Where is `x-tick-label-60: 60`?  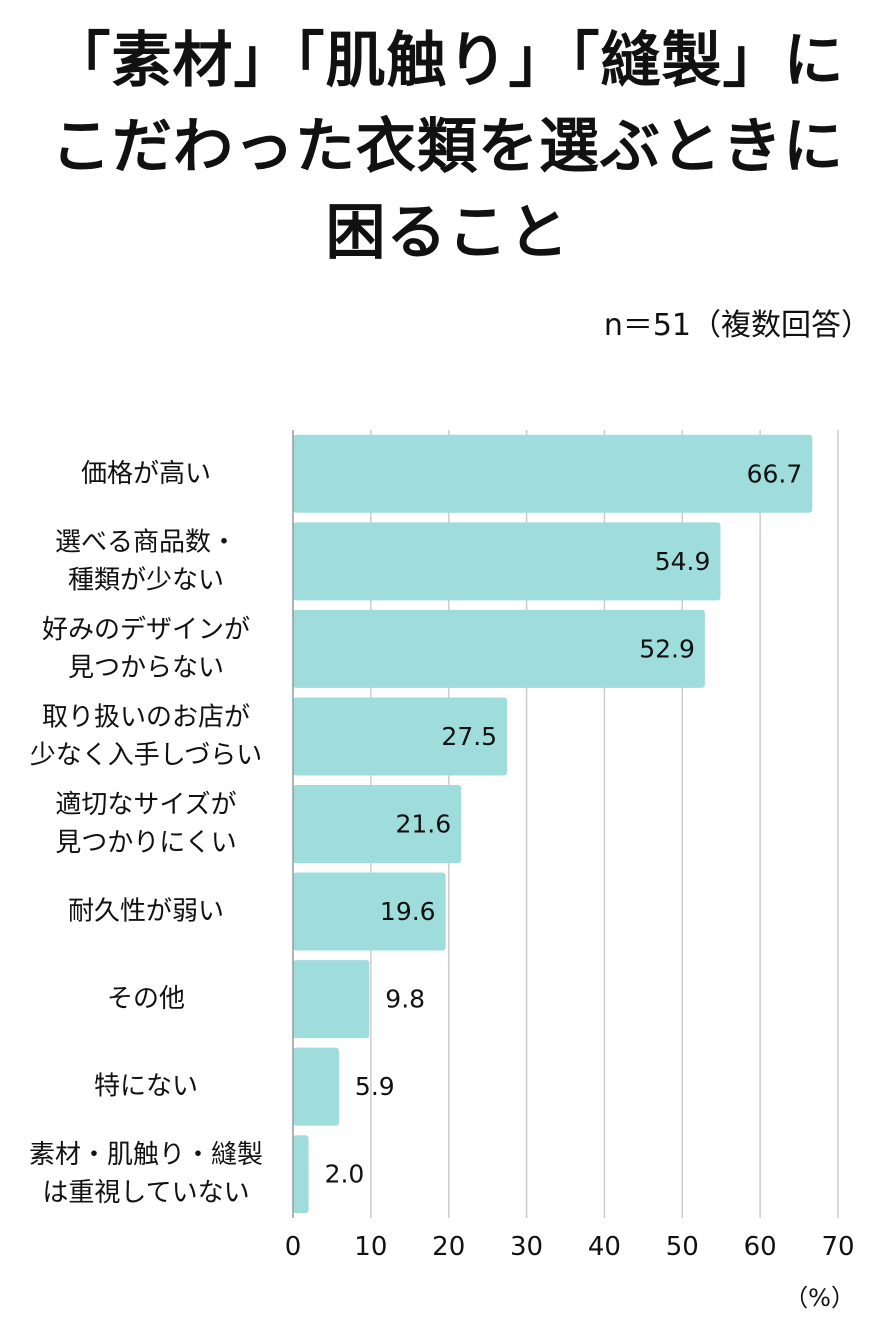 x-tick-label-60: 60 is located at coordinates (760, 1247).